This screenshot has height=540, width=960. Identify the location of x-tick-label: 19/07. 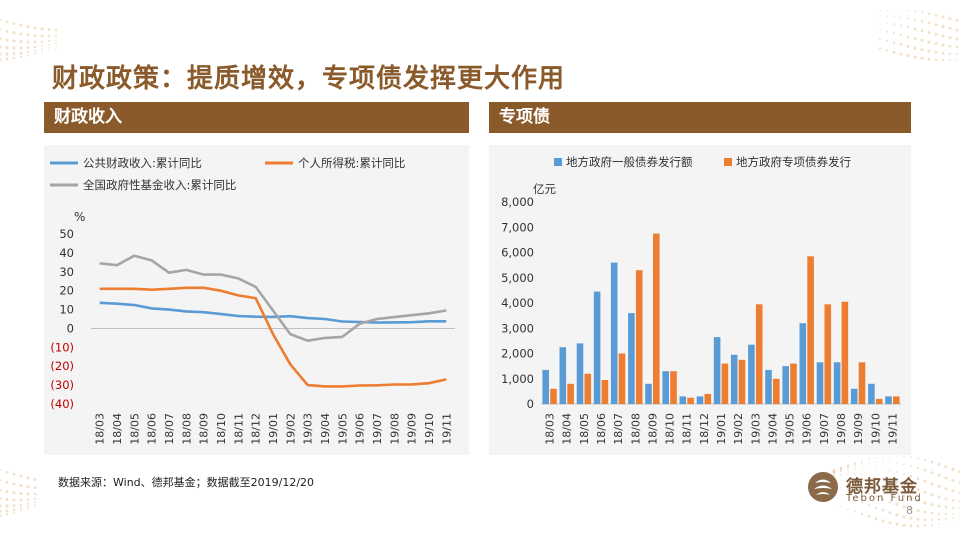
(824, 429).